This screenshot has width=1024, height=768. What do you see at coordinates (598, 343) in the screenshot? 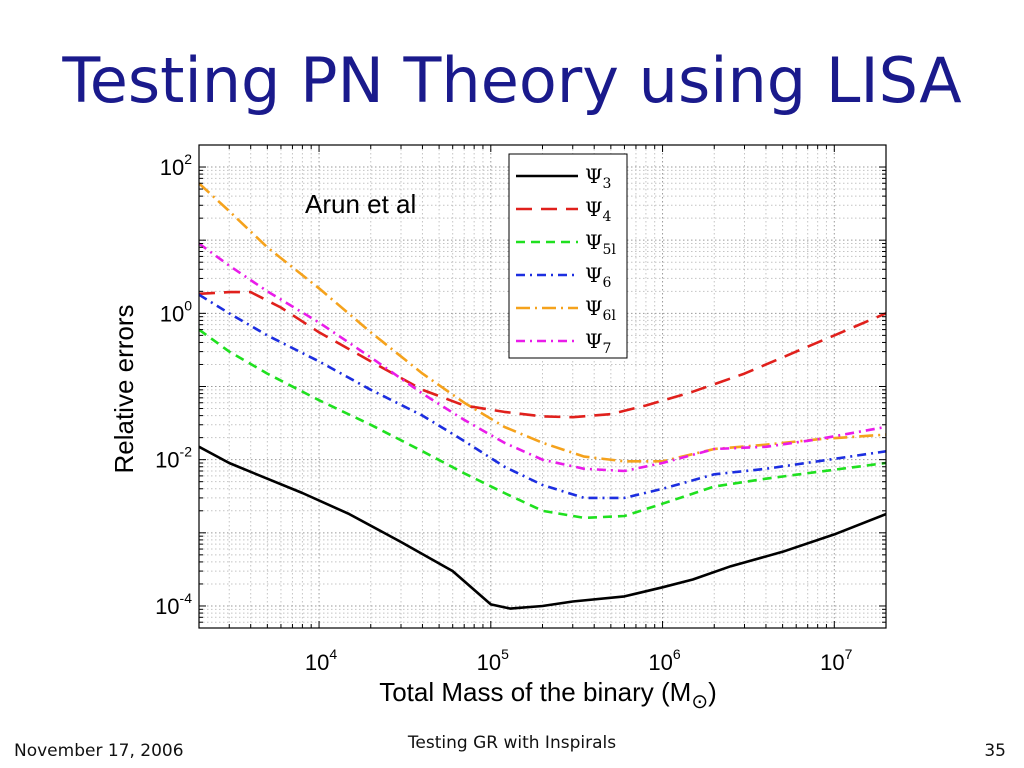
I see `legend-label-psi-7: Ψ7` at bounding box center [598, 343].